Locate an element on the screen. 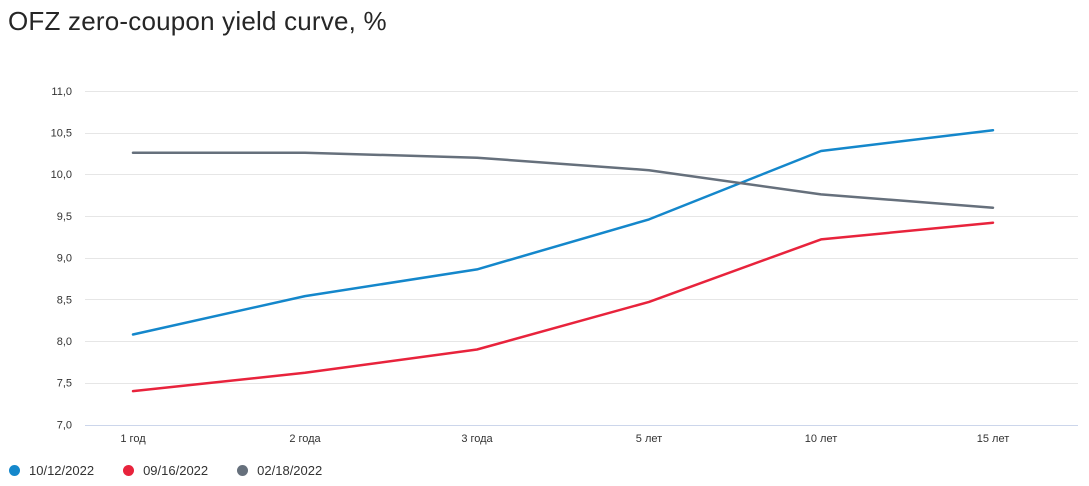  x-tick-label: 10 лет is located at coordinates (821, 439).